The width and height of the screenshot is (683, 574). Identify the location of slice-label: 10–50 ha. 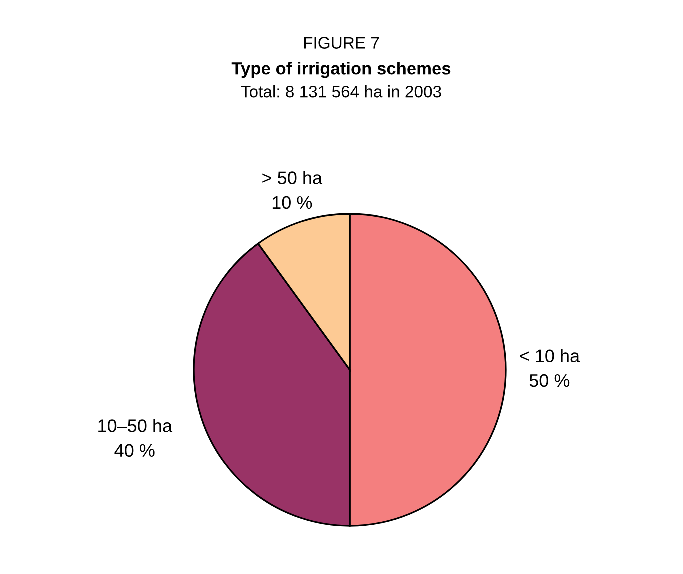
(135, 425).